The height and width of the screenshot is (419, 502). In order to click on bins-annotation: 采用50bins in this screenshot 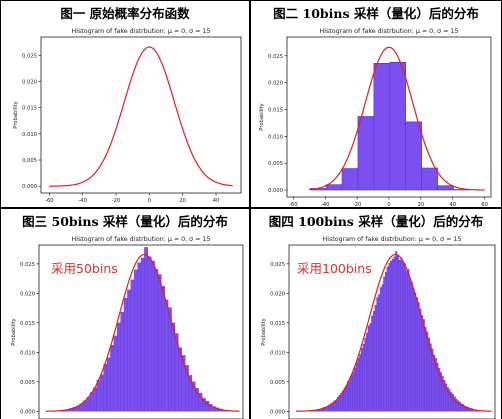, I will do `click(84, 268)`.